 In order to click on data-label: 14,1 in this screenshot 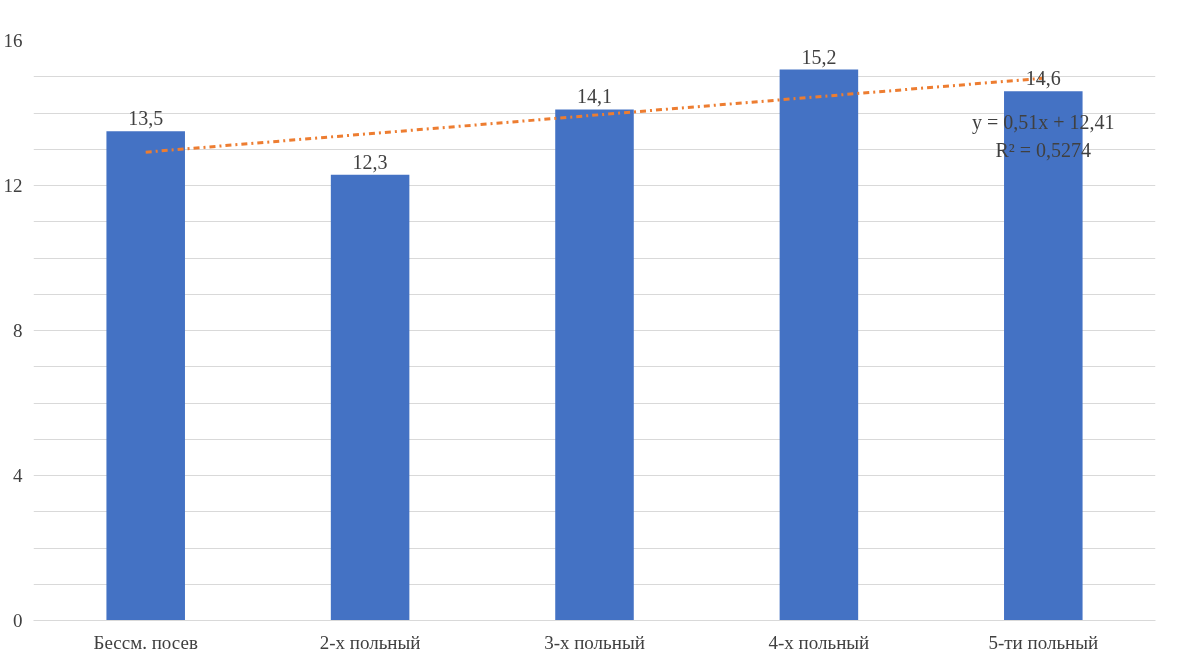, I will do `click(594, 96)`.